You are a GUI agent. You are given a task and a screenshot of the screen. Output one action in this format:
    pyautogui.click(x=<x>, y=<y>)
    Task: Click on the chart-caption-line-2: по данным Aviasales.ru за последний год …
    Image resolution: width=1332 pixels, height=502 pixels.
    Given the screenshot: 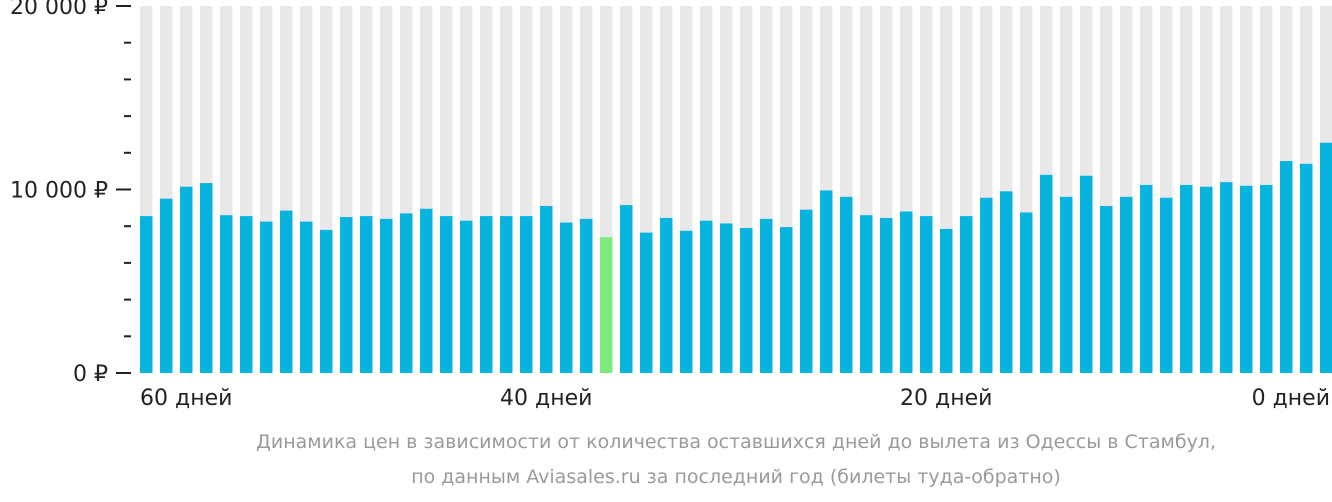 What is the action you would take?
    pyautogui.click(x=736, y=477)
    